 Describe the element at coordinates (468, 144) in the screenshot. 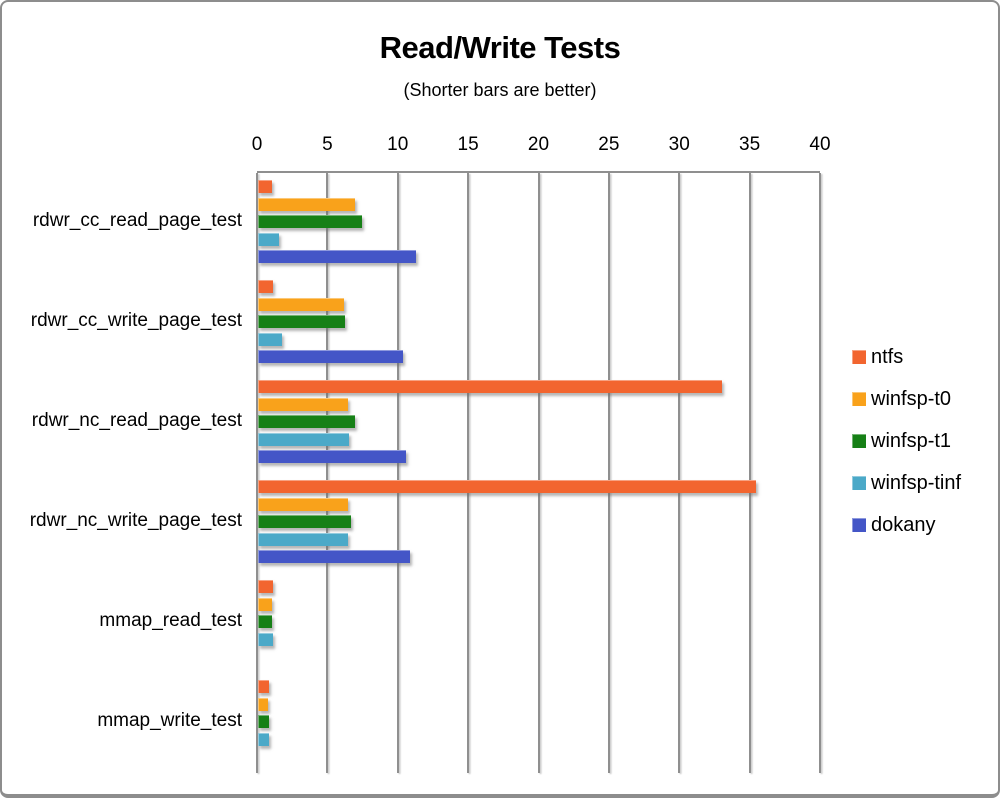

I see `x-tick-label: 15` at that location.